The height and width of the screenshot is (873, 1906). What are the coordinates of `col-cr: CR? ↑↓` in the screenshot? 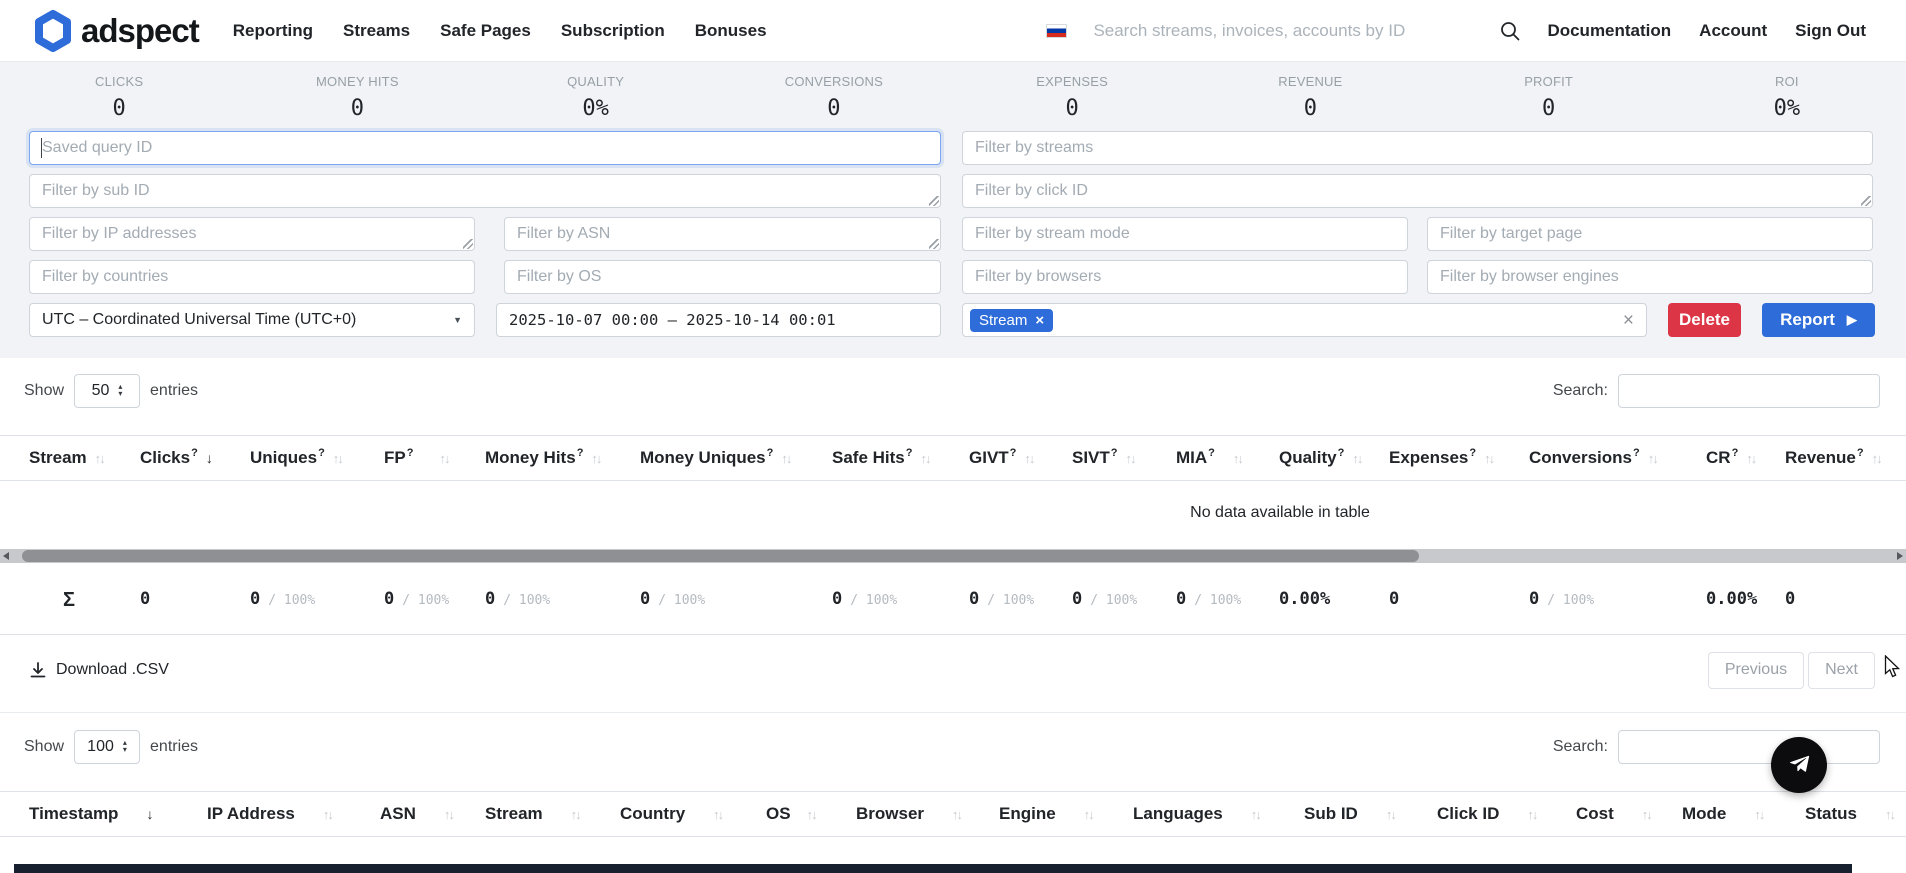 It's located at (1731, 457).